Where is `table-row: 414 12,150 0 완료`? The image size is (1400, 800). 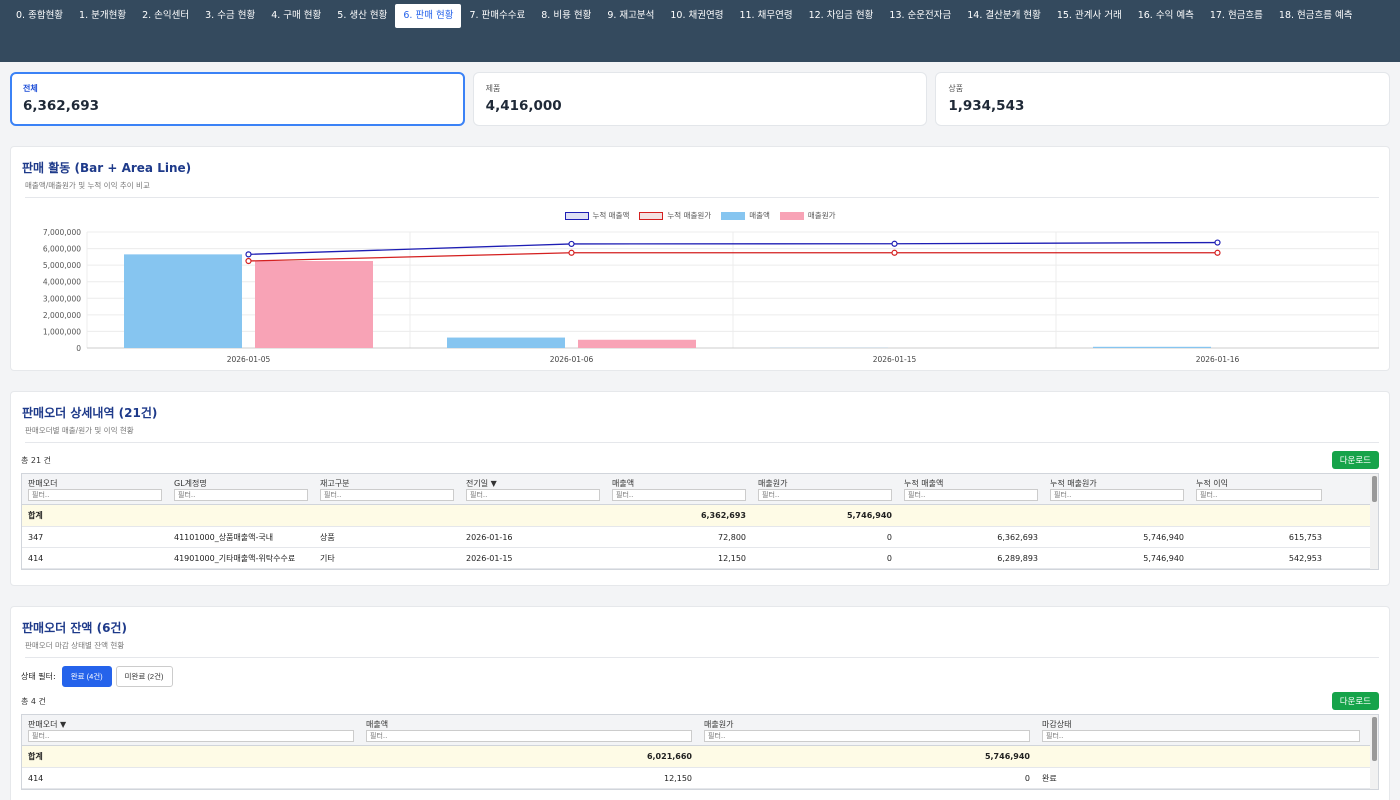 table-row: 414 12,150 0 완료 is located at coordinates (700, 778).